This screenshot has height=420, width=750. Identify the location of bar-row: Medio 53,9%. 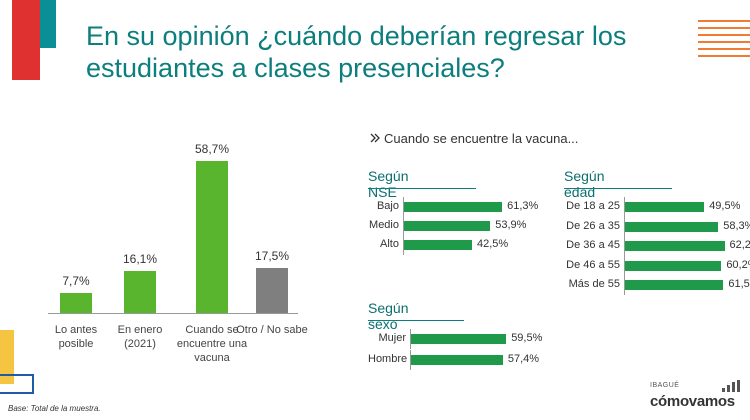
(468, 226).